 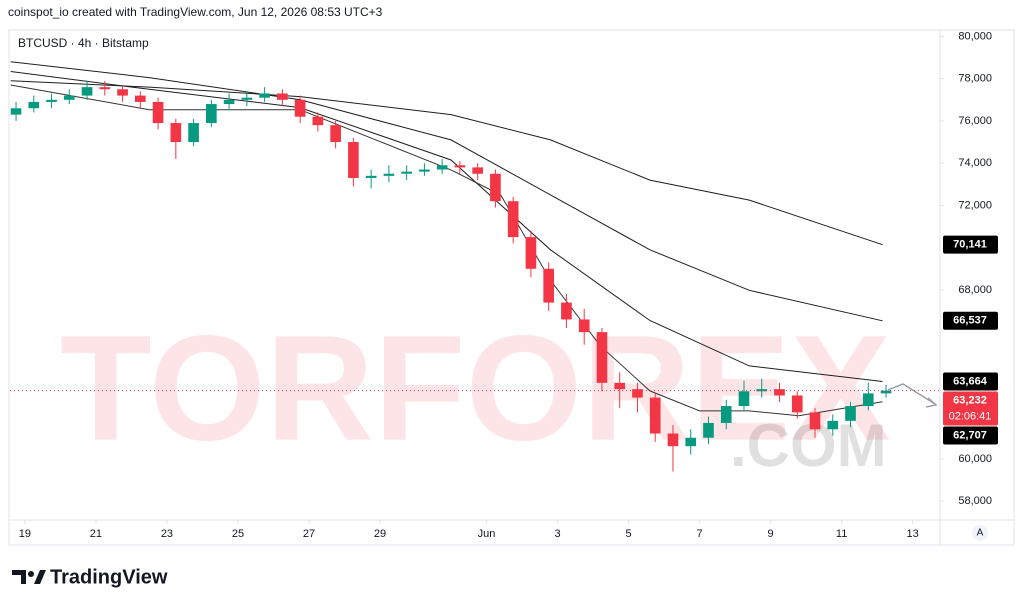 I want to click on y-tick-label: 68,000, so click(x=975, y=290).